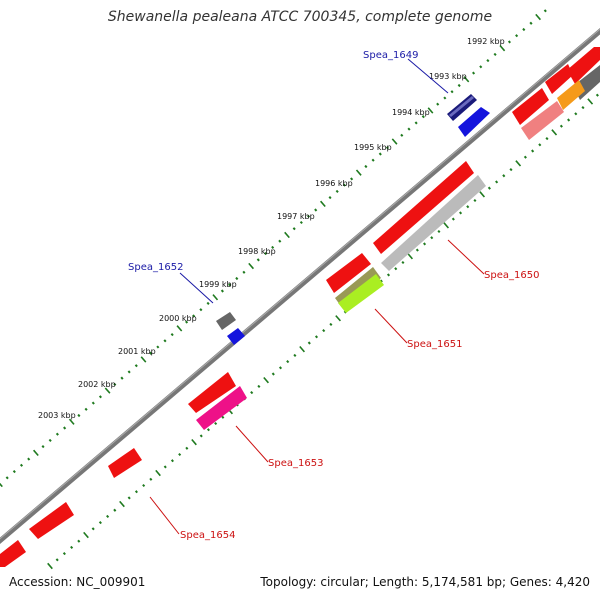 The image size is (600, 600). Describe the element at coordinates (486, 41) in the screenshot. I see `tick-label-1992: 1992 kbp` at that location.